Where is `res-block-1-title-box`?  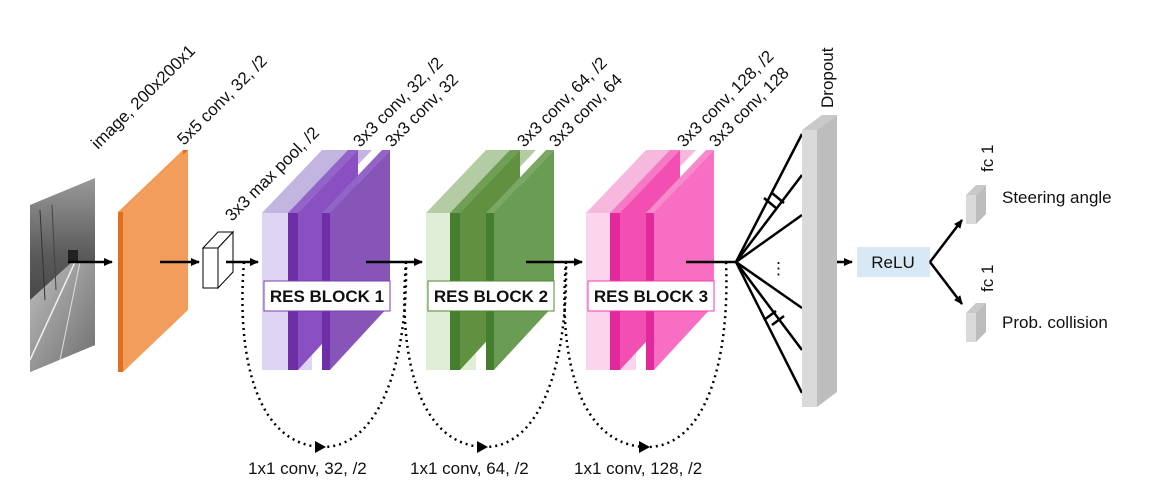
res-block-1-title-box is located at coordinates (327, 296).